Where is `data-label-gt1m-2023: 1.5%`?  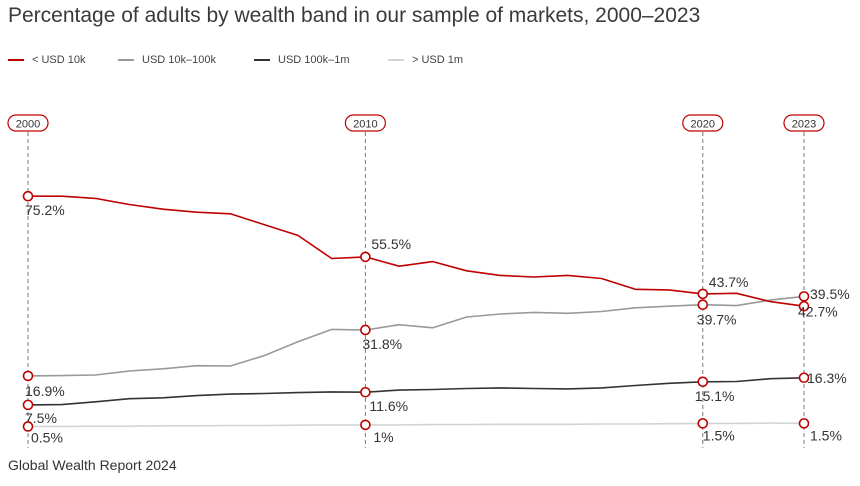 data-label-gt1m-2023: 1.5% is located at coordinates (826, 435).